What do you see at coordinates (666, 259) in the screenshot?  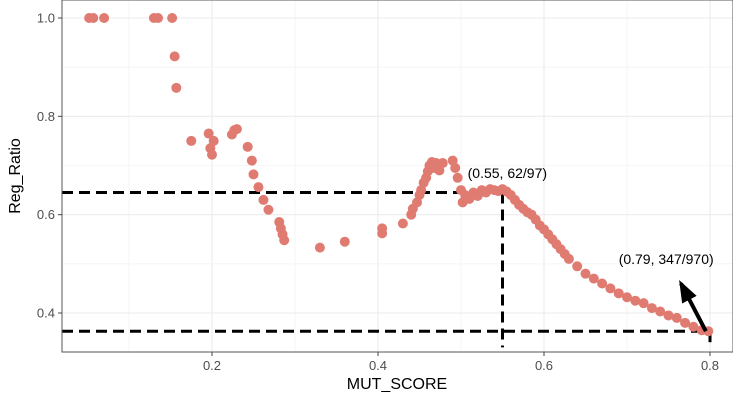 I see `annotation-label: (0.79, 347/970)` at bounding box center [666, 259].